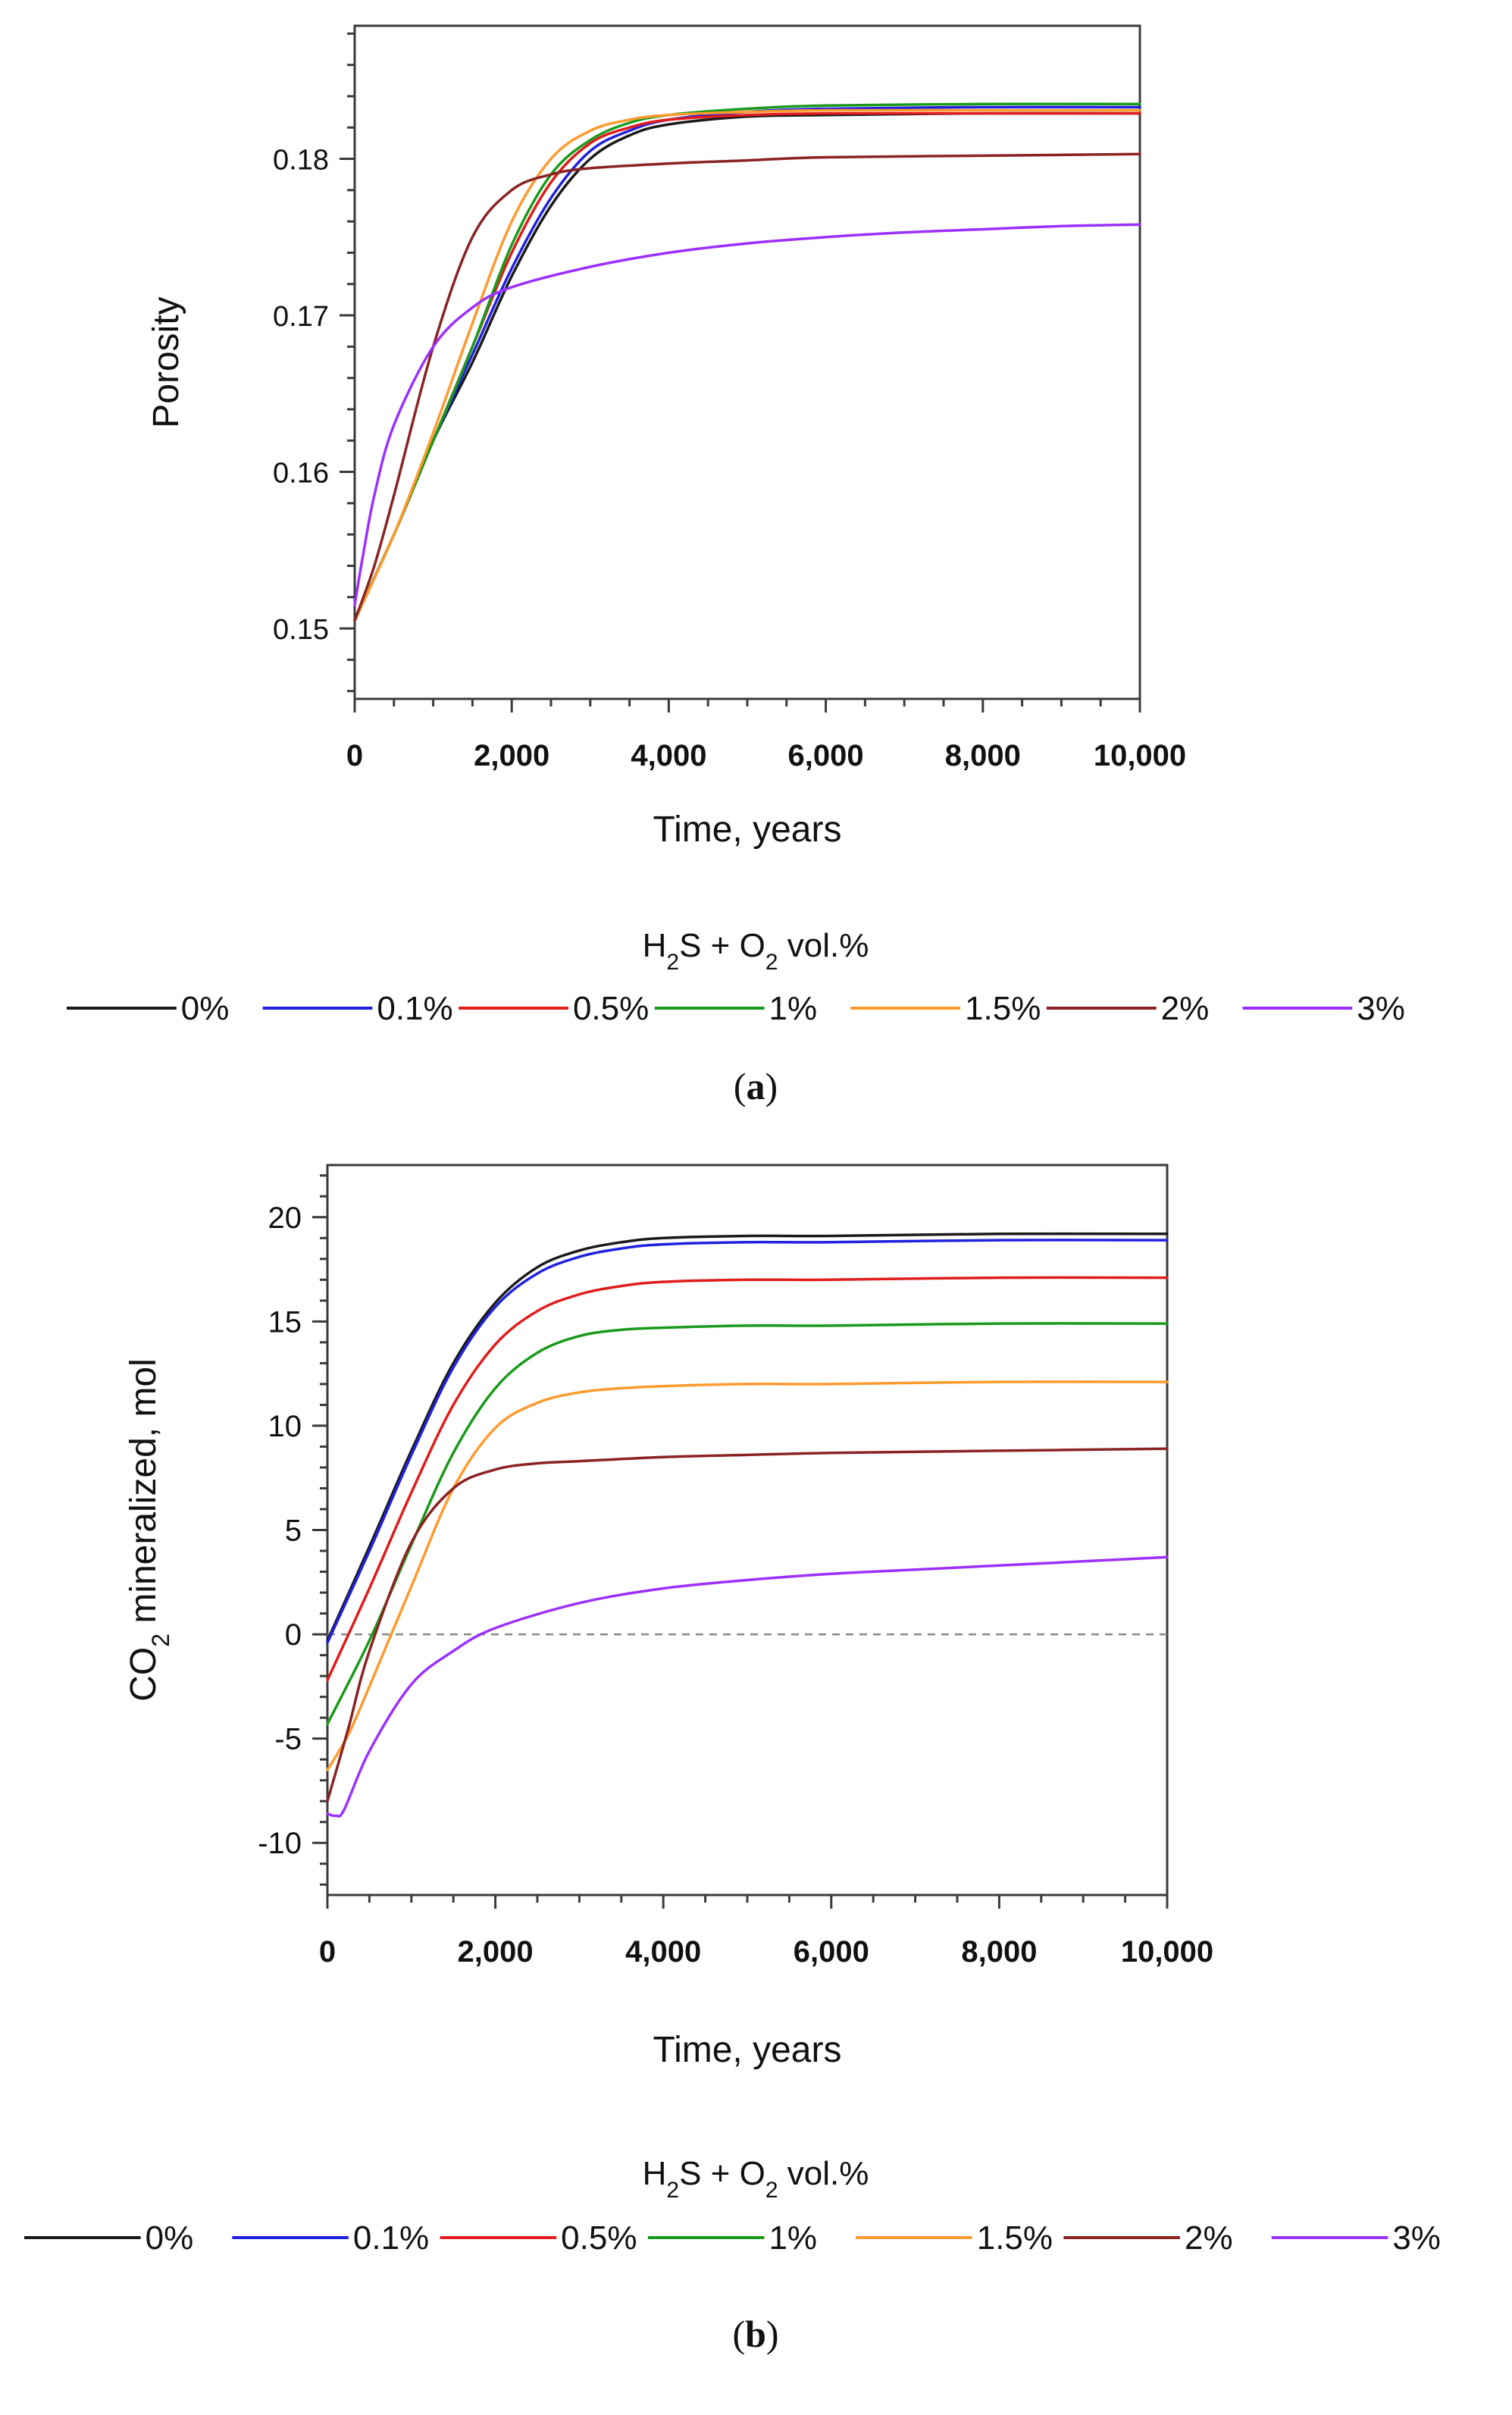  What do you see at coordinates (414, 1009) in the screenshot?
I see `legend-label-a: 0.1%` at bounding box center [414, 1009].